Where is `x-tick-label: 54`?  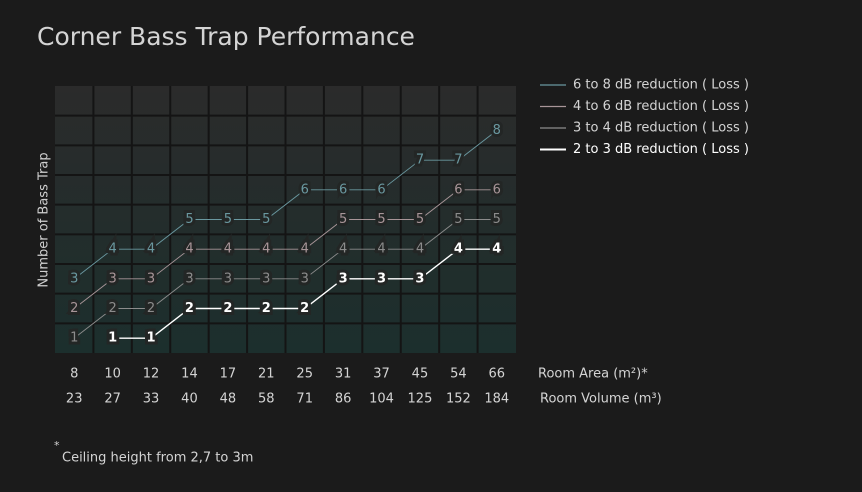
x-tick-label: 54 is located at coordinates (458, 374).